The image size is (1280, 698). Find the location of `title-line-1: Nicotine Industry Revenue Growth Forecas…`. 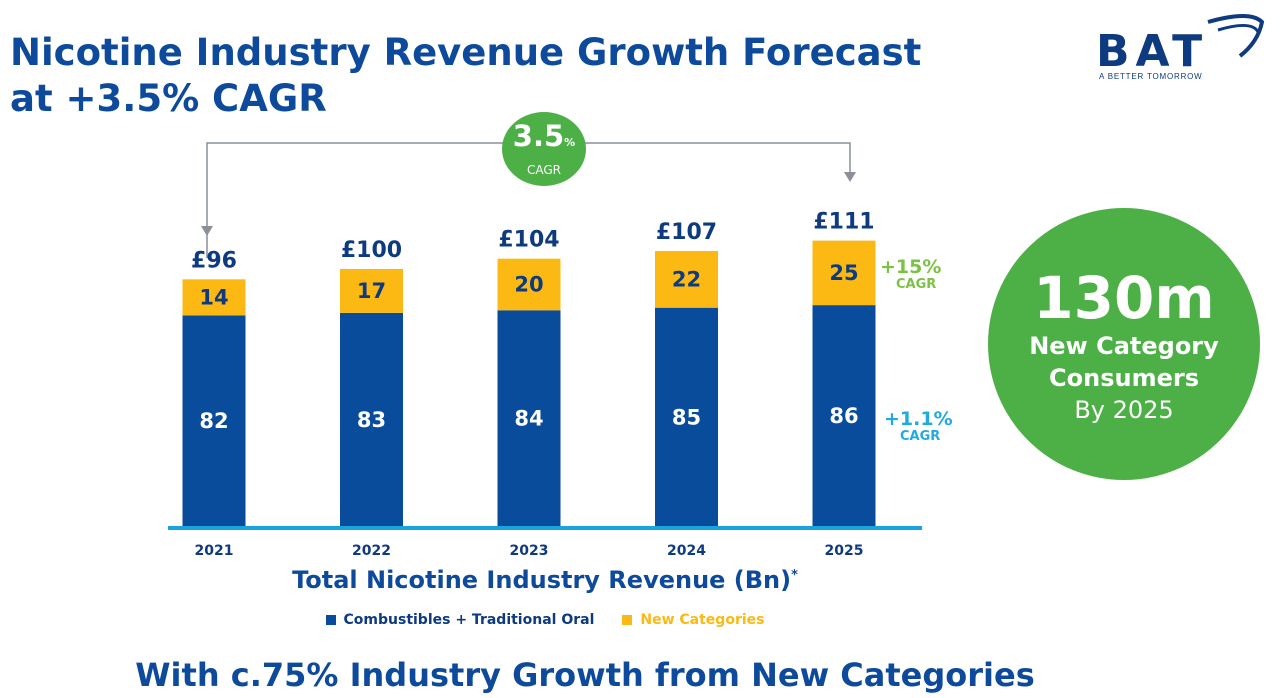

title-line-1: Nicotine Industry Revenue Growth Forecas… is located at coordinates (466, 52).